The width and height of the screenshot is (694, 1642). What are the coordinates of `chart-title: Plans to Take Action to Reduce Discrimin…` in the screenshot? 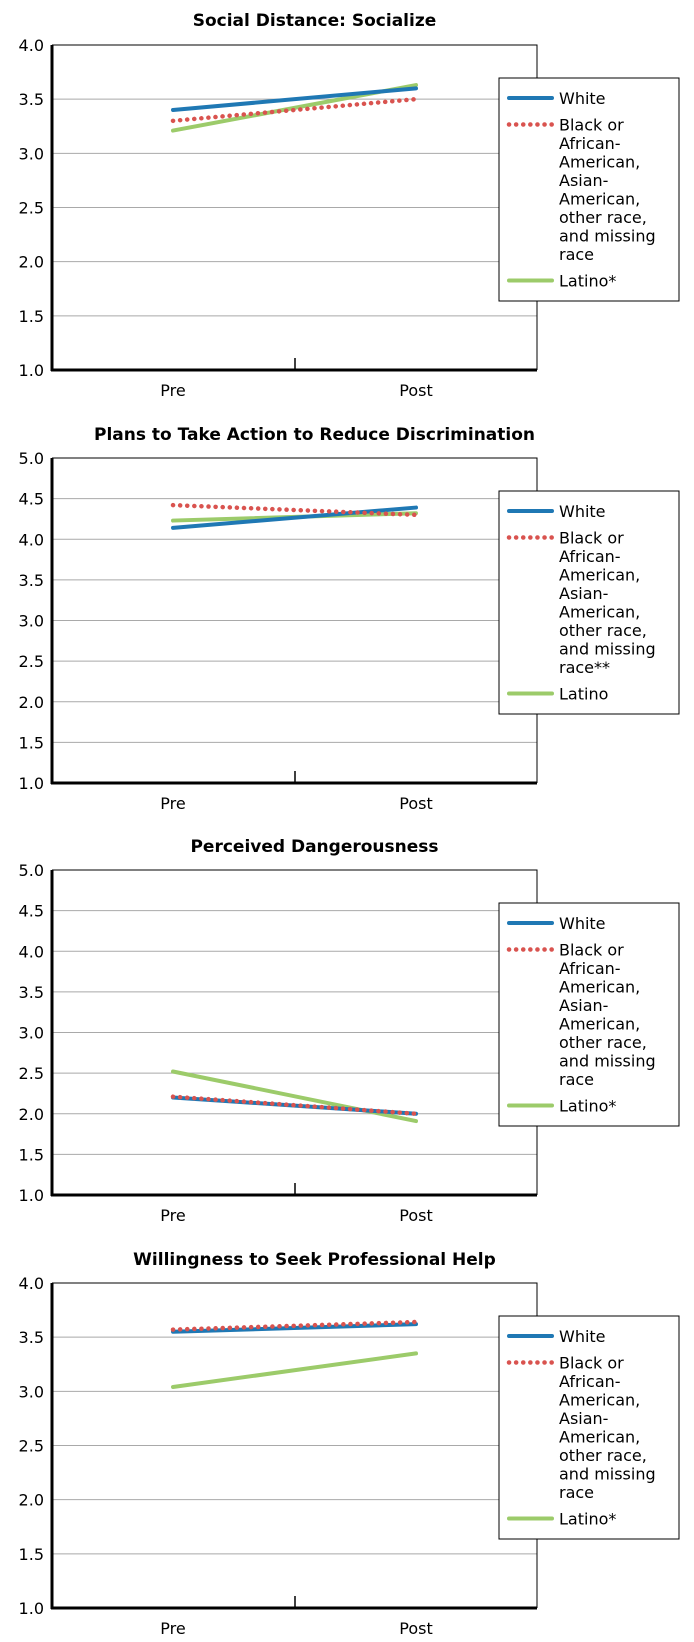 It's located at (314, 435).